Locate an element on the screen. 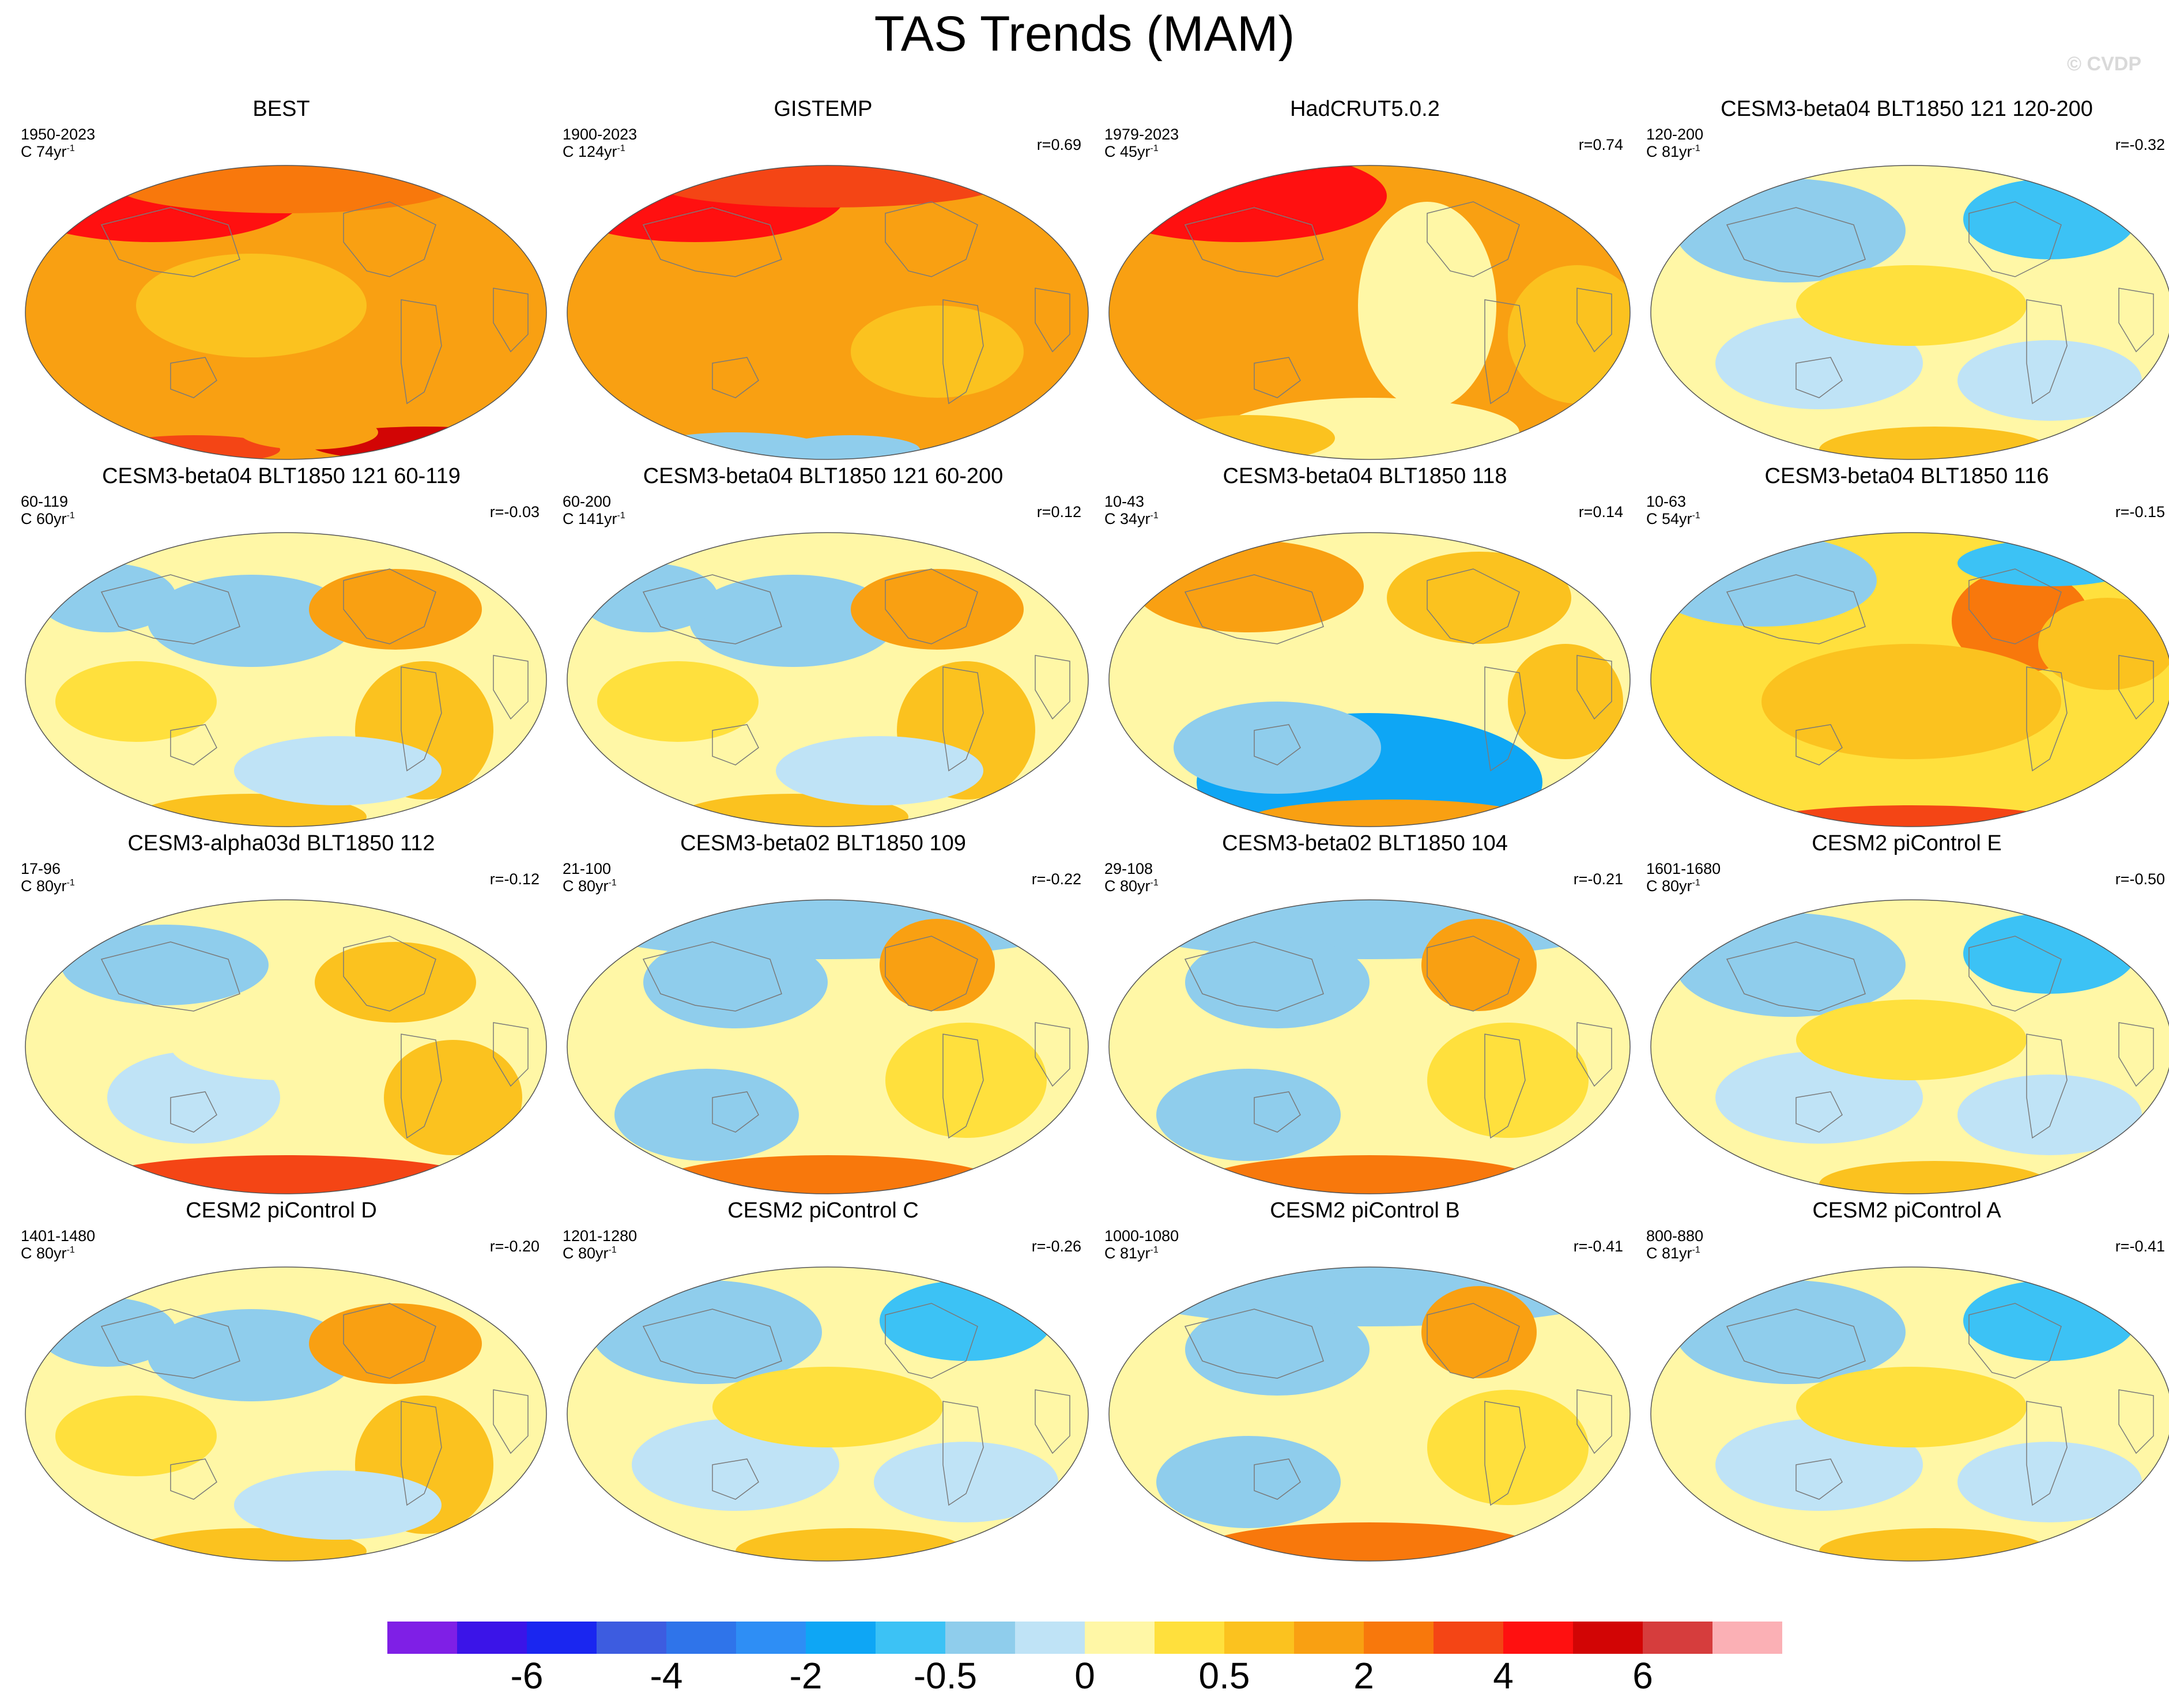  panel-correlation: r=-0.21 is located at coordinates (1598, 879).